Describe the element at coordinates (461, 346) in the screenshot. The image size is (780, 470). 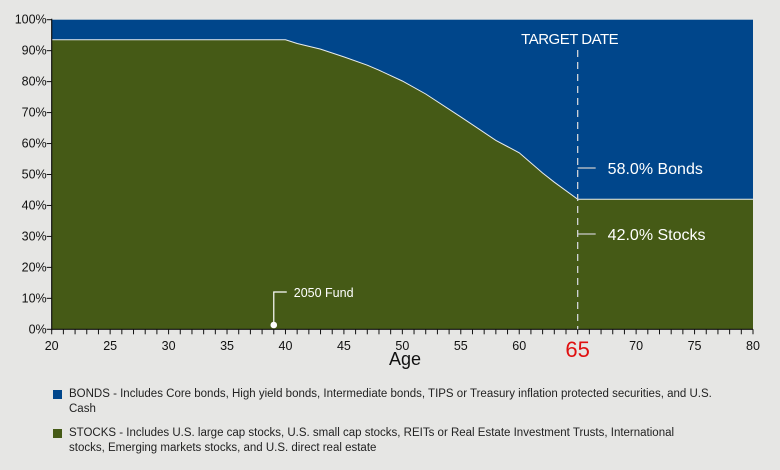
I see `x-tick-label: 55` at that location.